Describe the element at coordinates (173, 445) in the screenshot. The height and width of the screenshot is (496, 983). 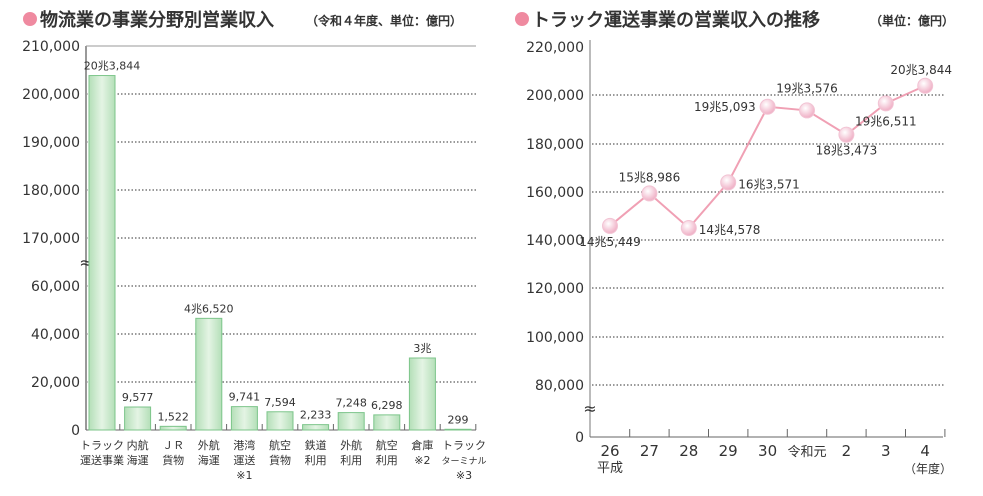
I see `x-tick-label: ＪＲ` at that location.